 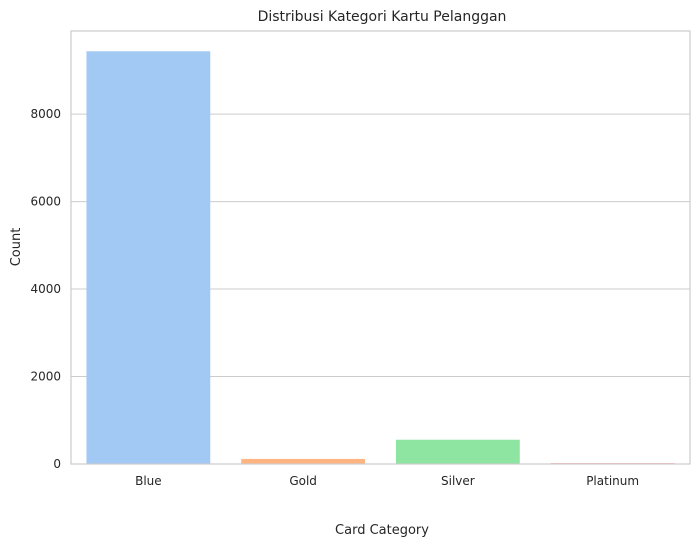 What do you see at coordinates (45, 377) in the screenshot?
I see `y-tick-label: 2000` at bounding box center [45, 377].